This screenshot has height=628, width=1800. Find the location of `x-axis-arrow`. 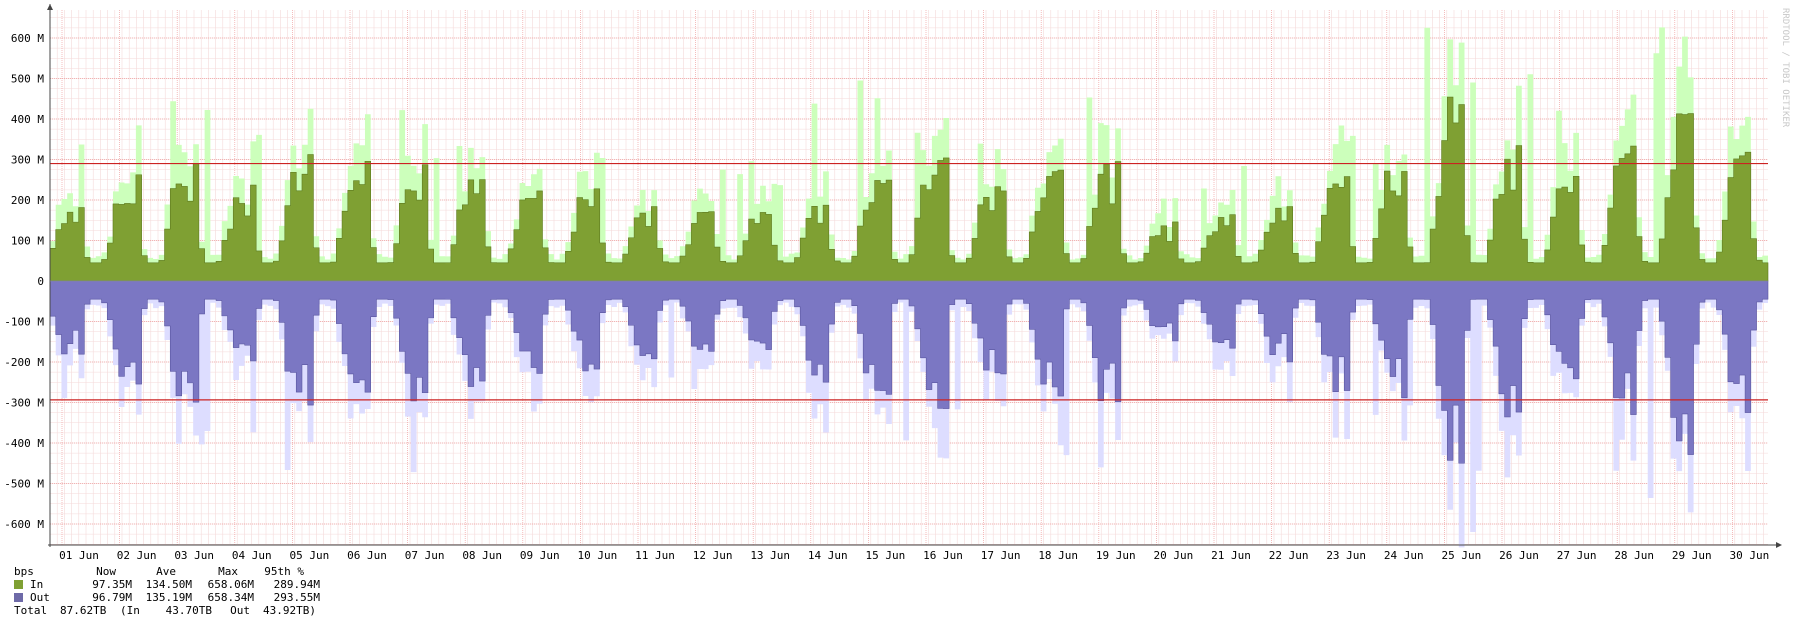

x-axis-arrow is located at coordinates (1779, 545).